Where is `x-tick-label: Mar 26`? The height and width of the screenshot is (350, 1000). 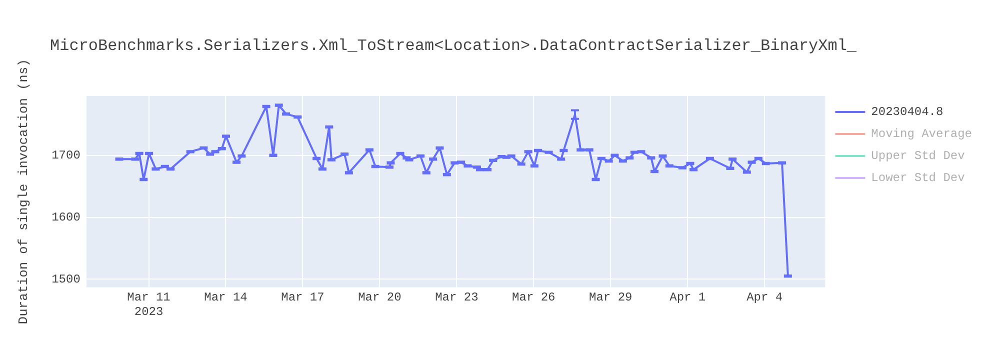 x-tick-label: Mar 26 is located at coordinates (534, 297).